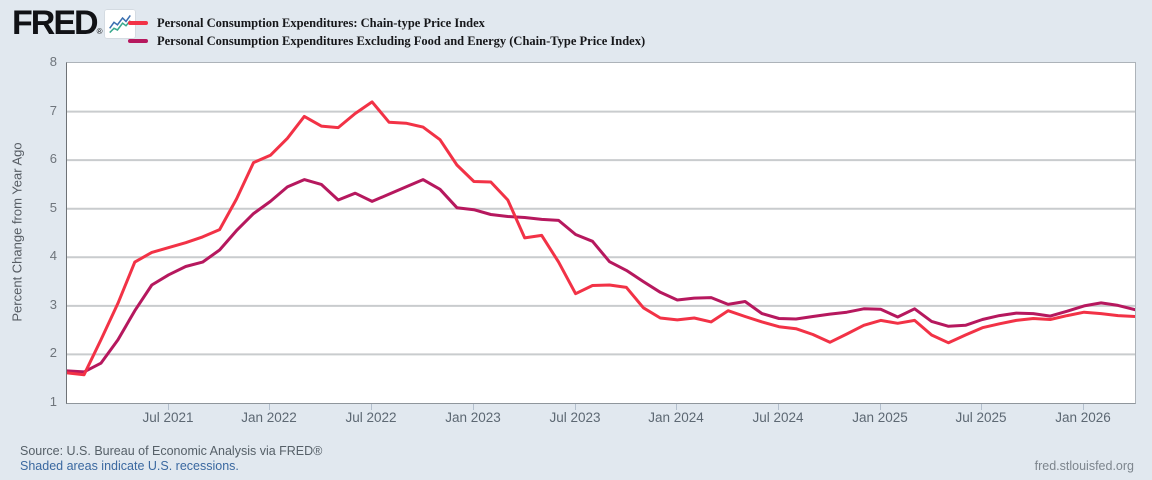 This screenshot has height=480, width=1152. I want to click on y-axis-tick-label: 8, so click(53, 61).